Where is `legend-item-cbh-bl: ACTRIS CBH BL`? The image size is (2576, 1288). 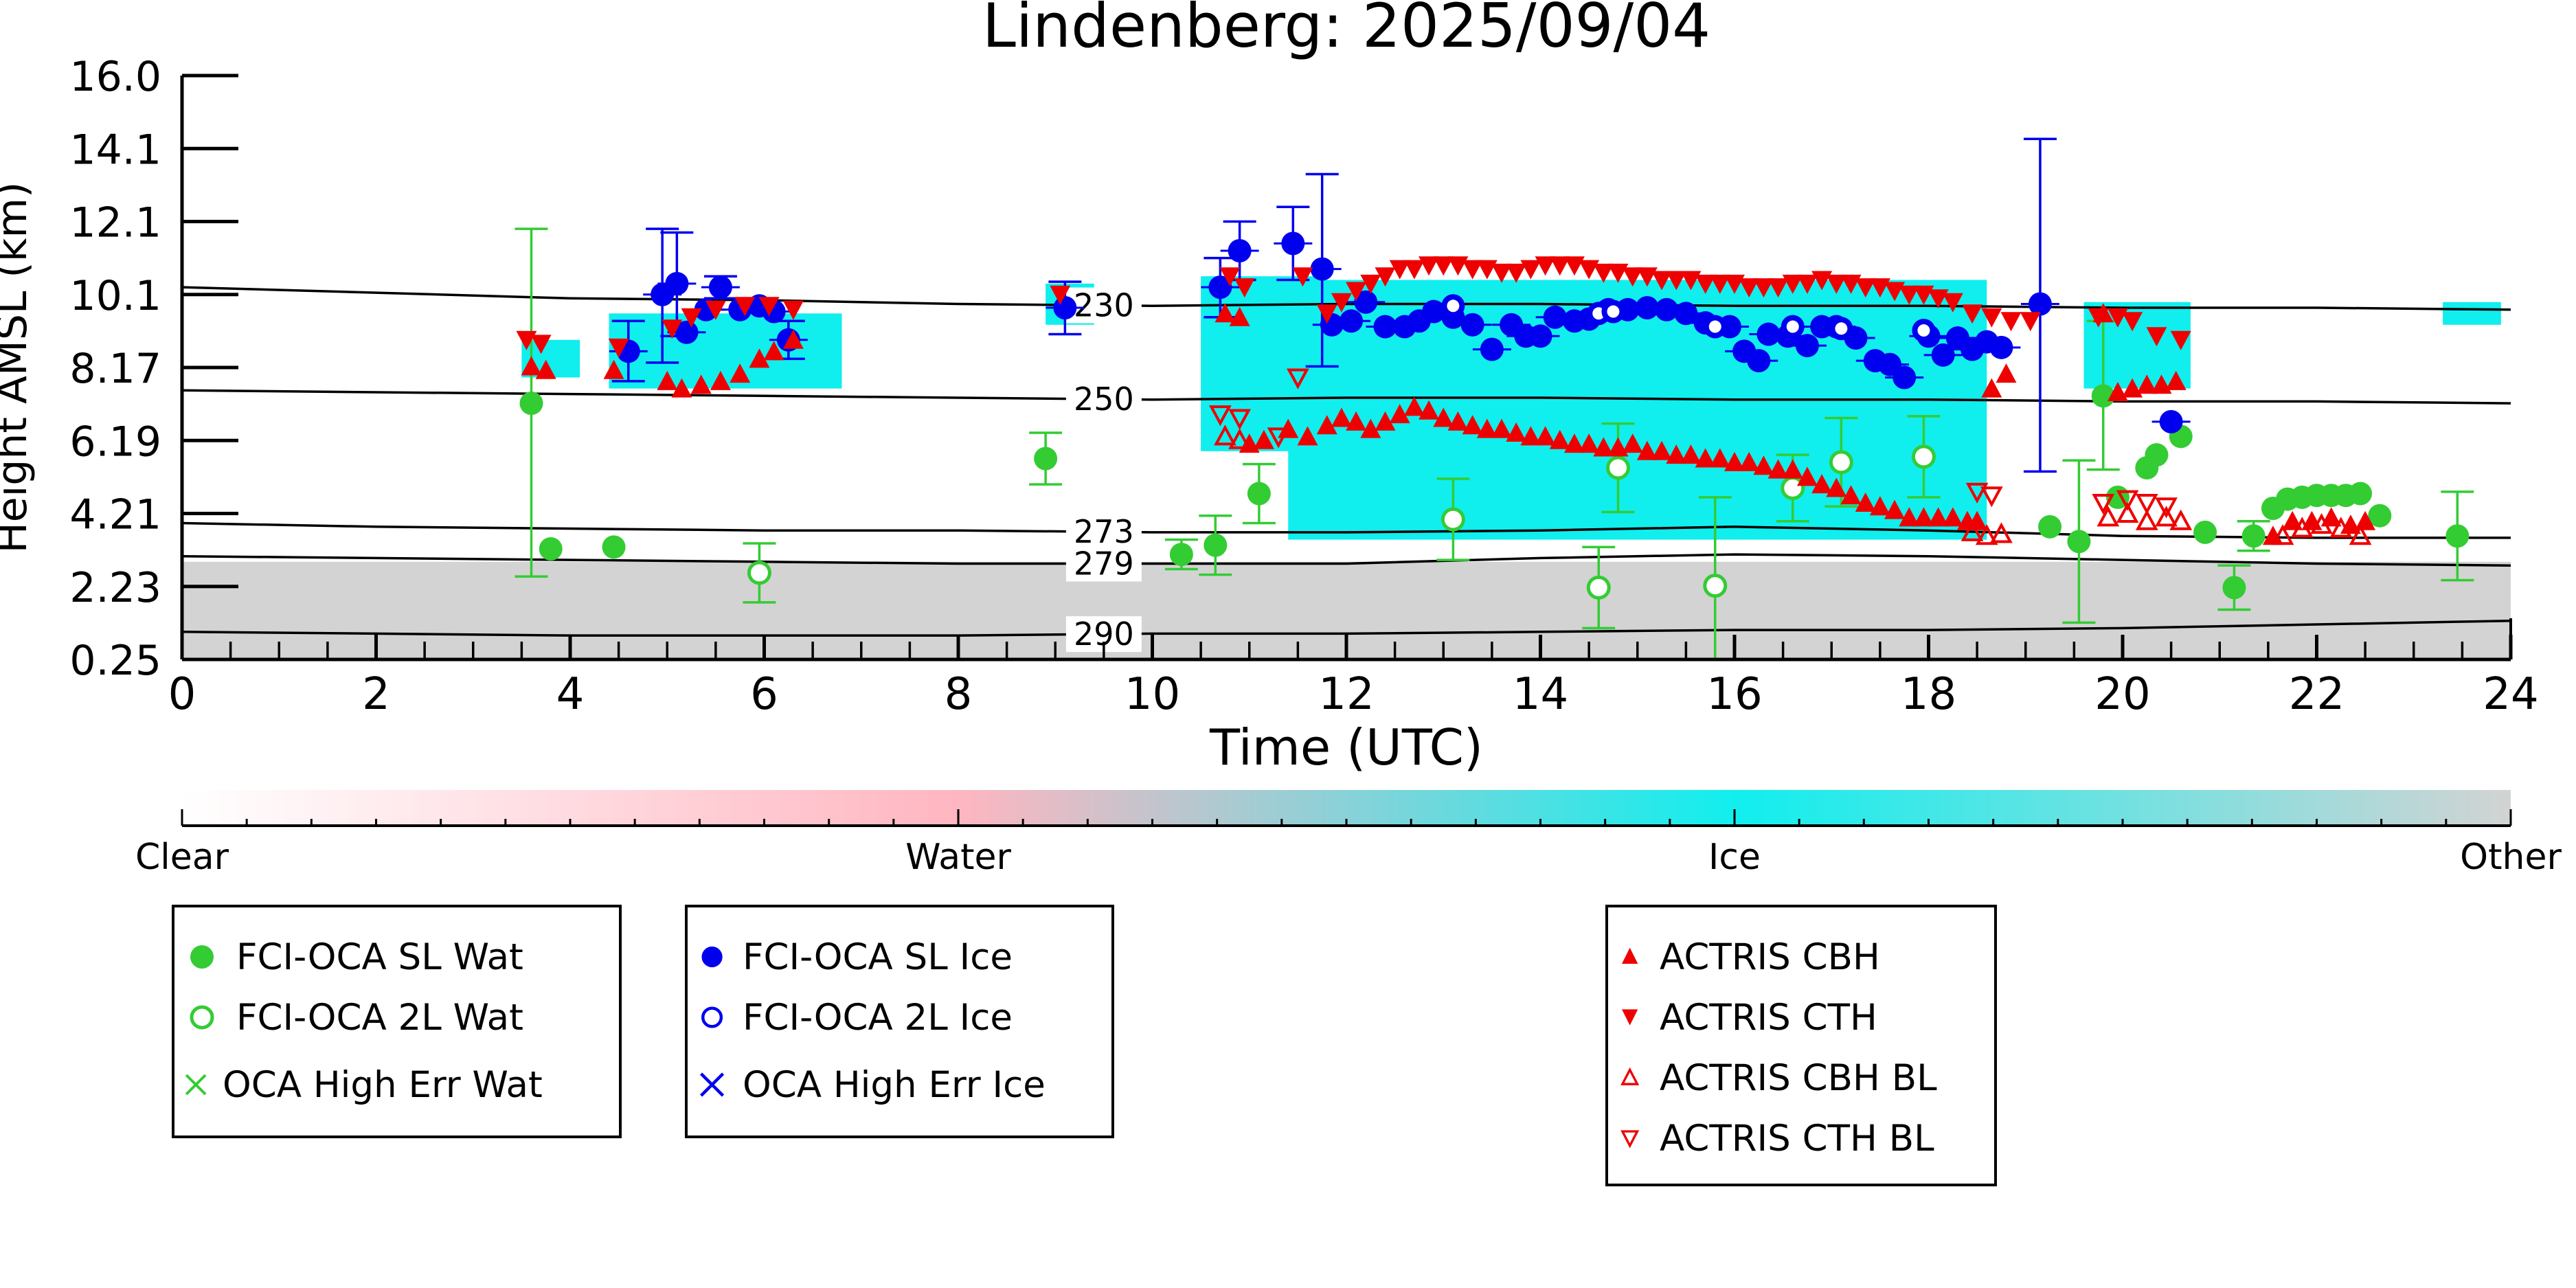 legend-item-cbh-bl: ACTRIS CBH BL is located at coordinates (1772, 1077).